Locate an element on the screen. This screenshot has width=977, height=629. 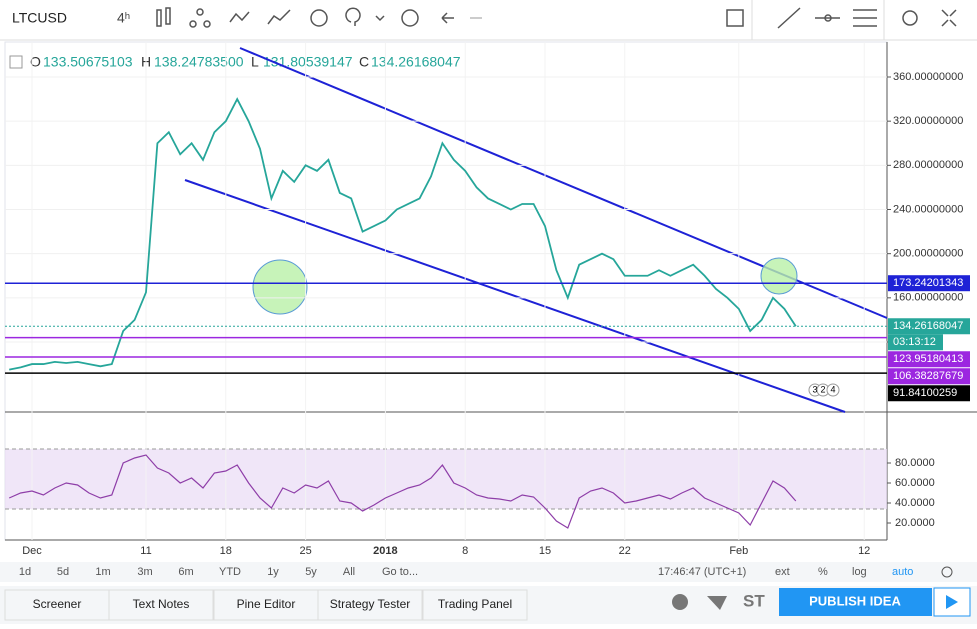
countdown-box is located at coordinates (915, 342).